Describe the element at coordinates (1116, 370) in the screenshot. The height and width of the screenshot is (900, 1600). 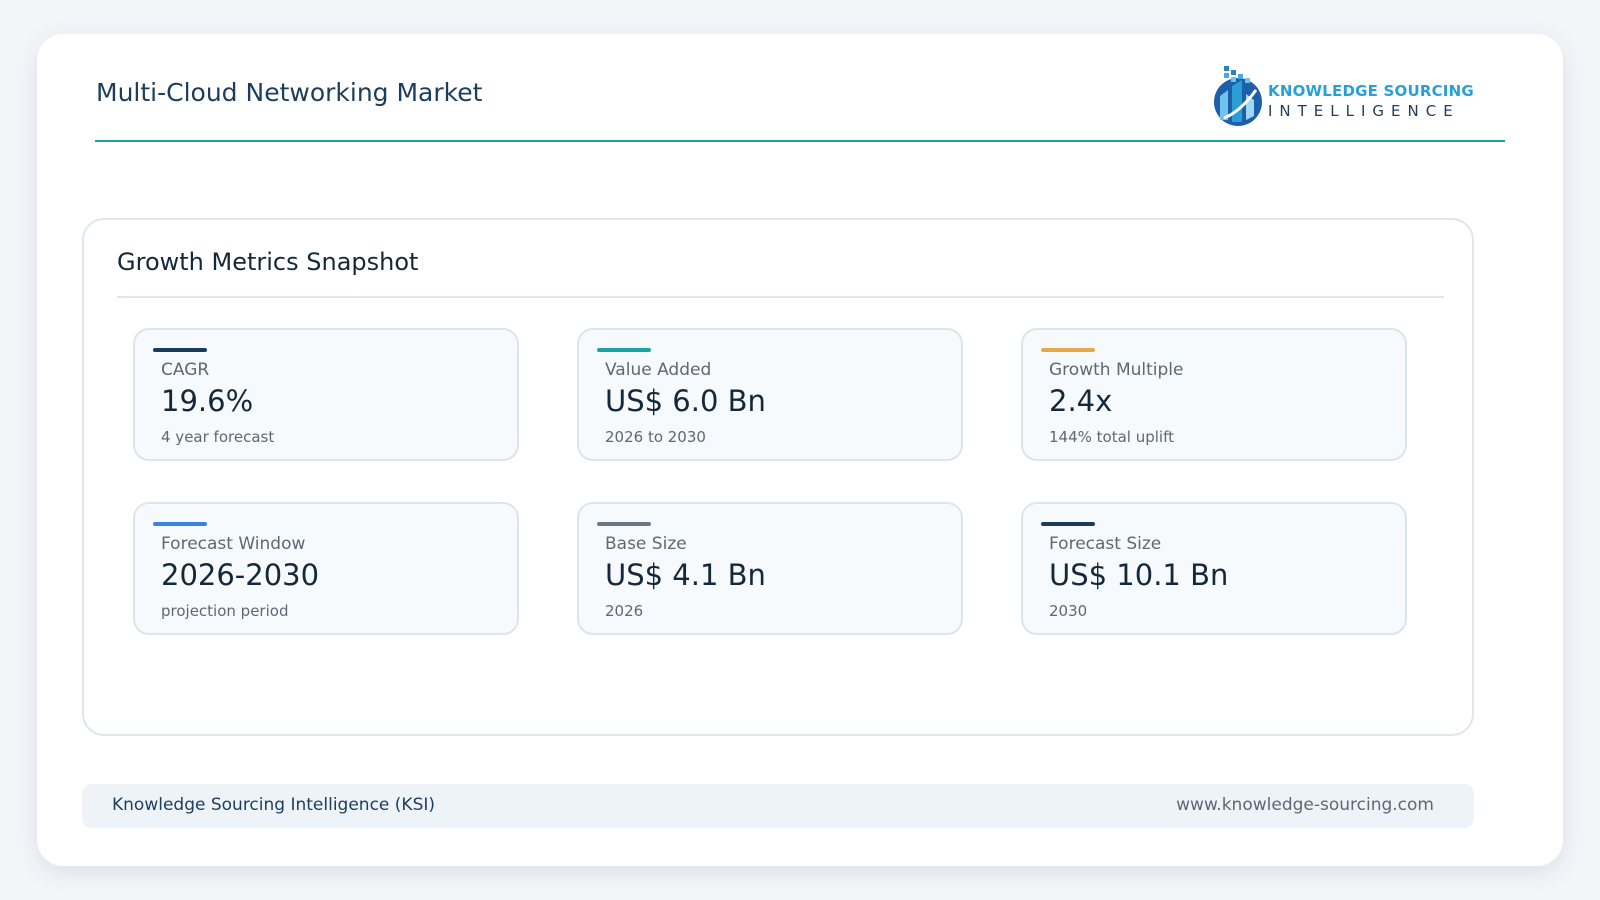
I see `metric-label: Growth Multiple` at that location.